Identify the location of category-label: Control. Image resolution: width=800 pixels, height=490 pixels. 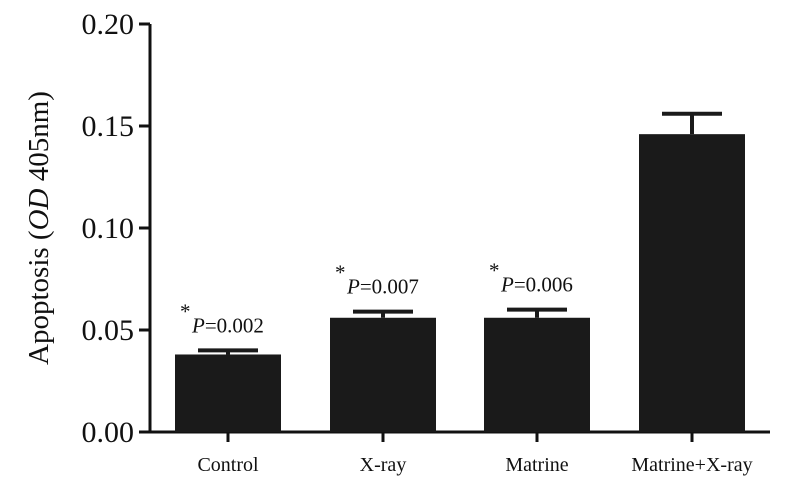
(228, 465).